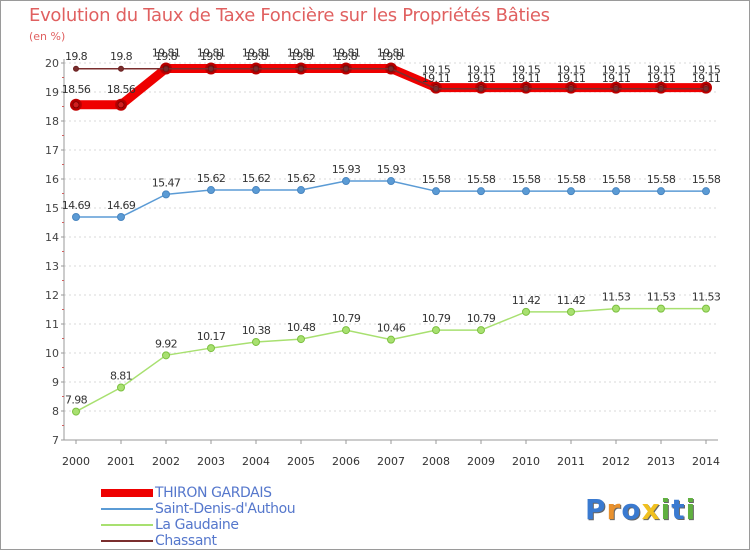  Describe the element at coordinates (526, 461) in the screenshot. I see `x-tick-label: 2010` at that location.